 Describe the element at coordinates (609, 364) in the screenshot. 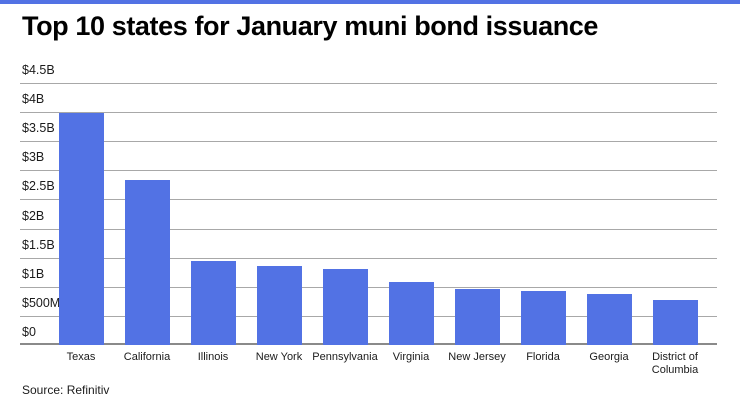

I see `x-label-slot: Georgia` at that location.